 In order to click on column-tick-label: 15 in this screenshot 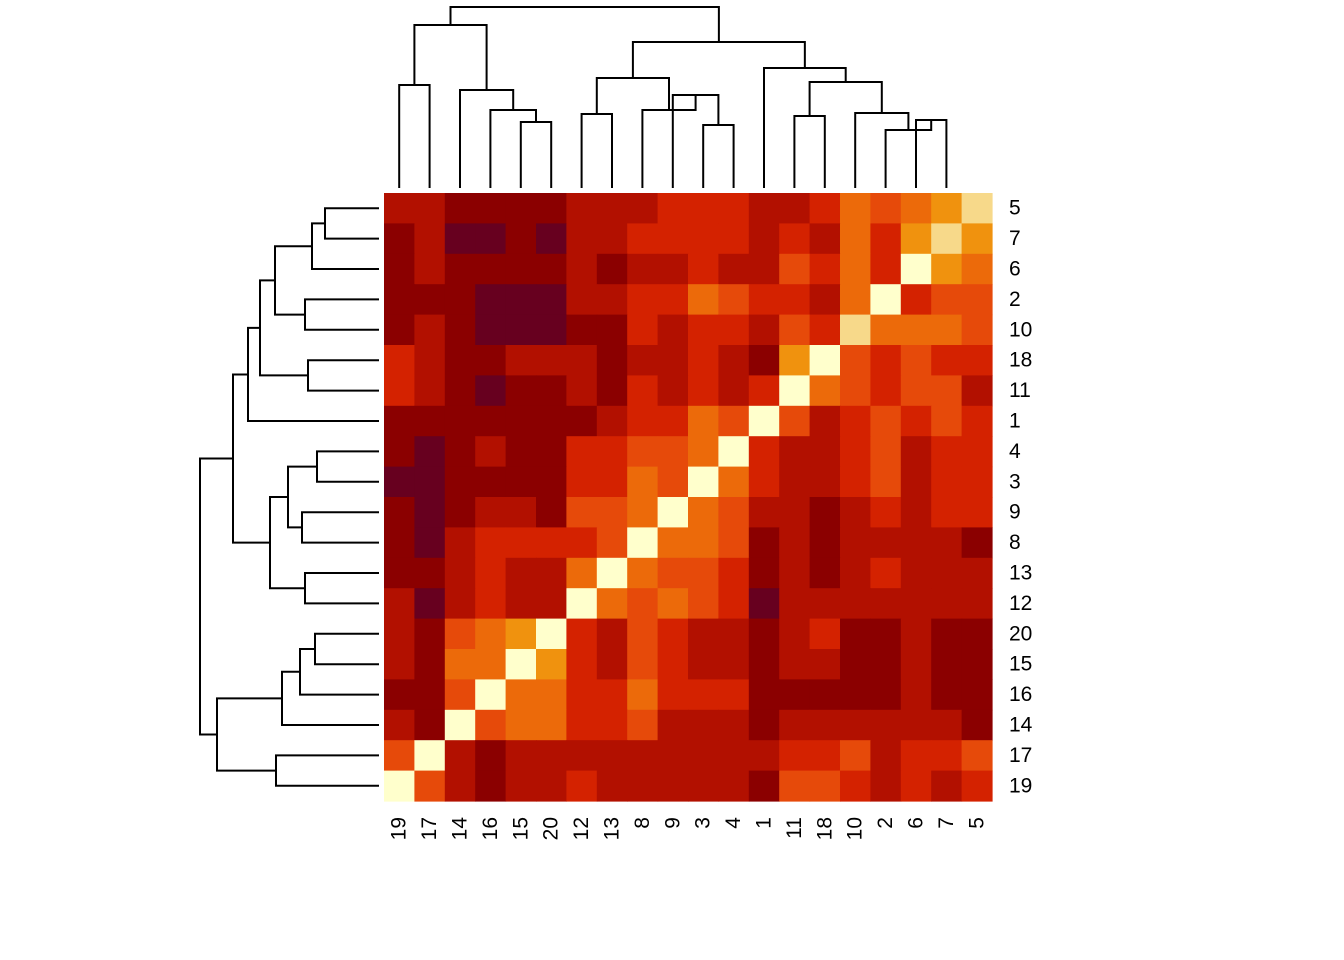, I will do `click(520, 828)`.